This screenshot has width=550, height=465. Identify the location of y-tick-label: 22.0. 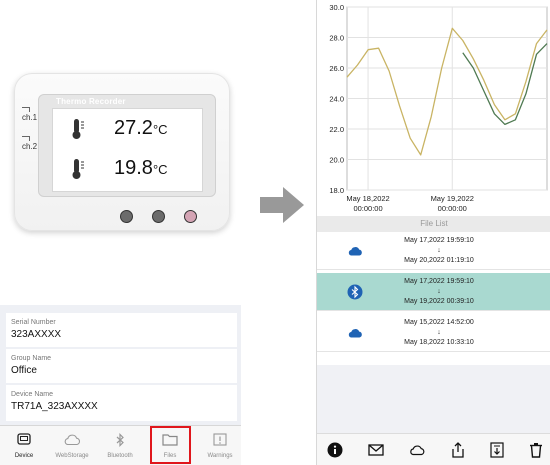
(336, 129).